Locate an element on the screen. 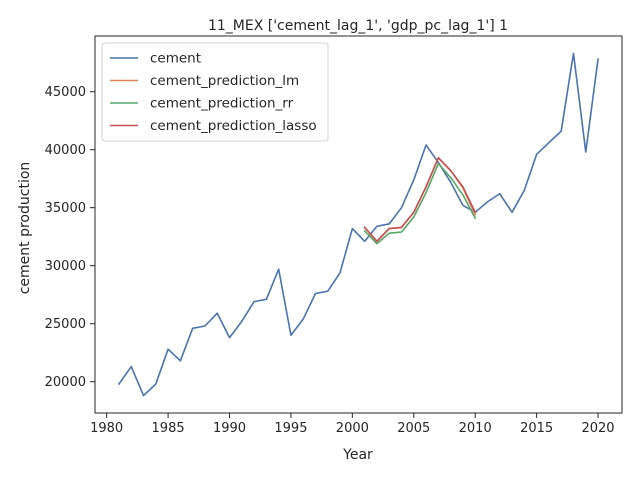 The height and width of the screenshot is (480, 640). legend-label-cement: cement is located at coordinates (175, 59).